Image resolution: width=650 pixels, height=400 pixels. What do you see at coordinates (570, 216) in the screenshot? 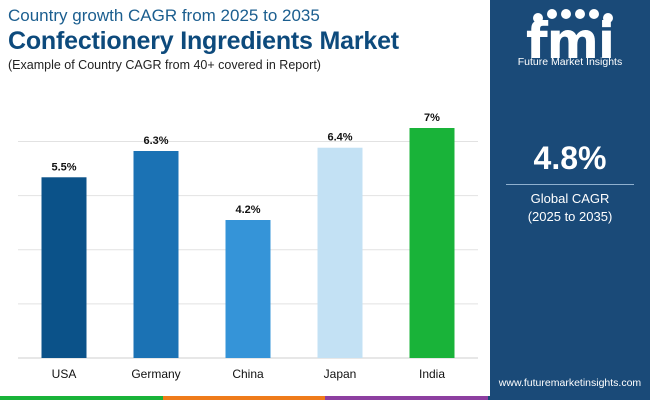
I see `global-cagr-label-line2: (2025 to 2035)` at bounding box center [570, 216].